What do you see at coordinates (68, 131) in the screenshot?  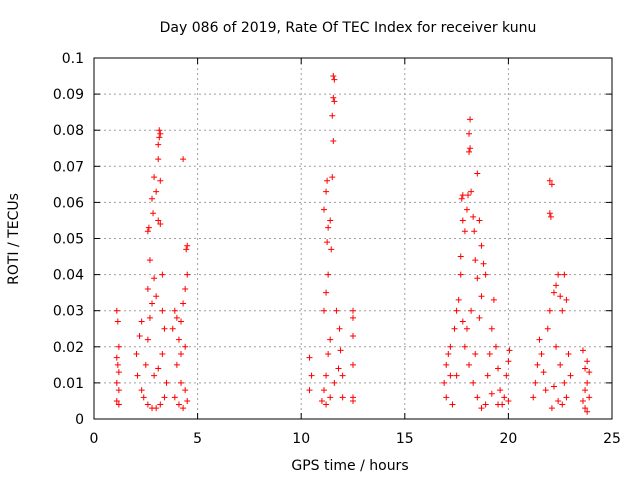 I see `y-tick-label: 0.08` at bounding box center [68, 131].